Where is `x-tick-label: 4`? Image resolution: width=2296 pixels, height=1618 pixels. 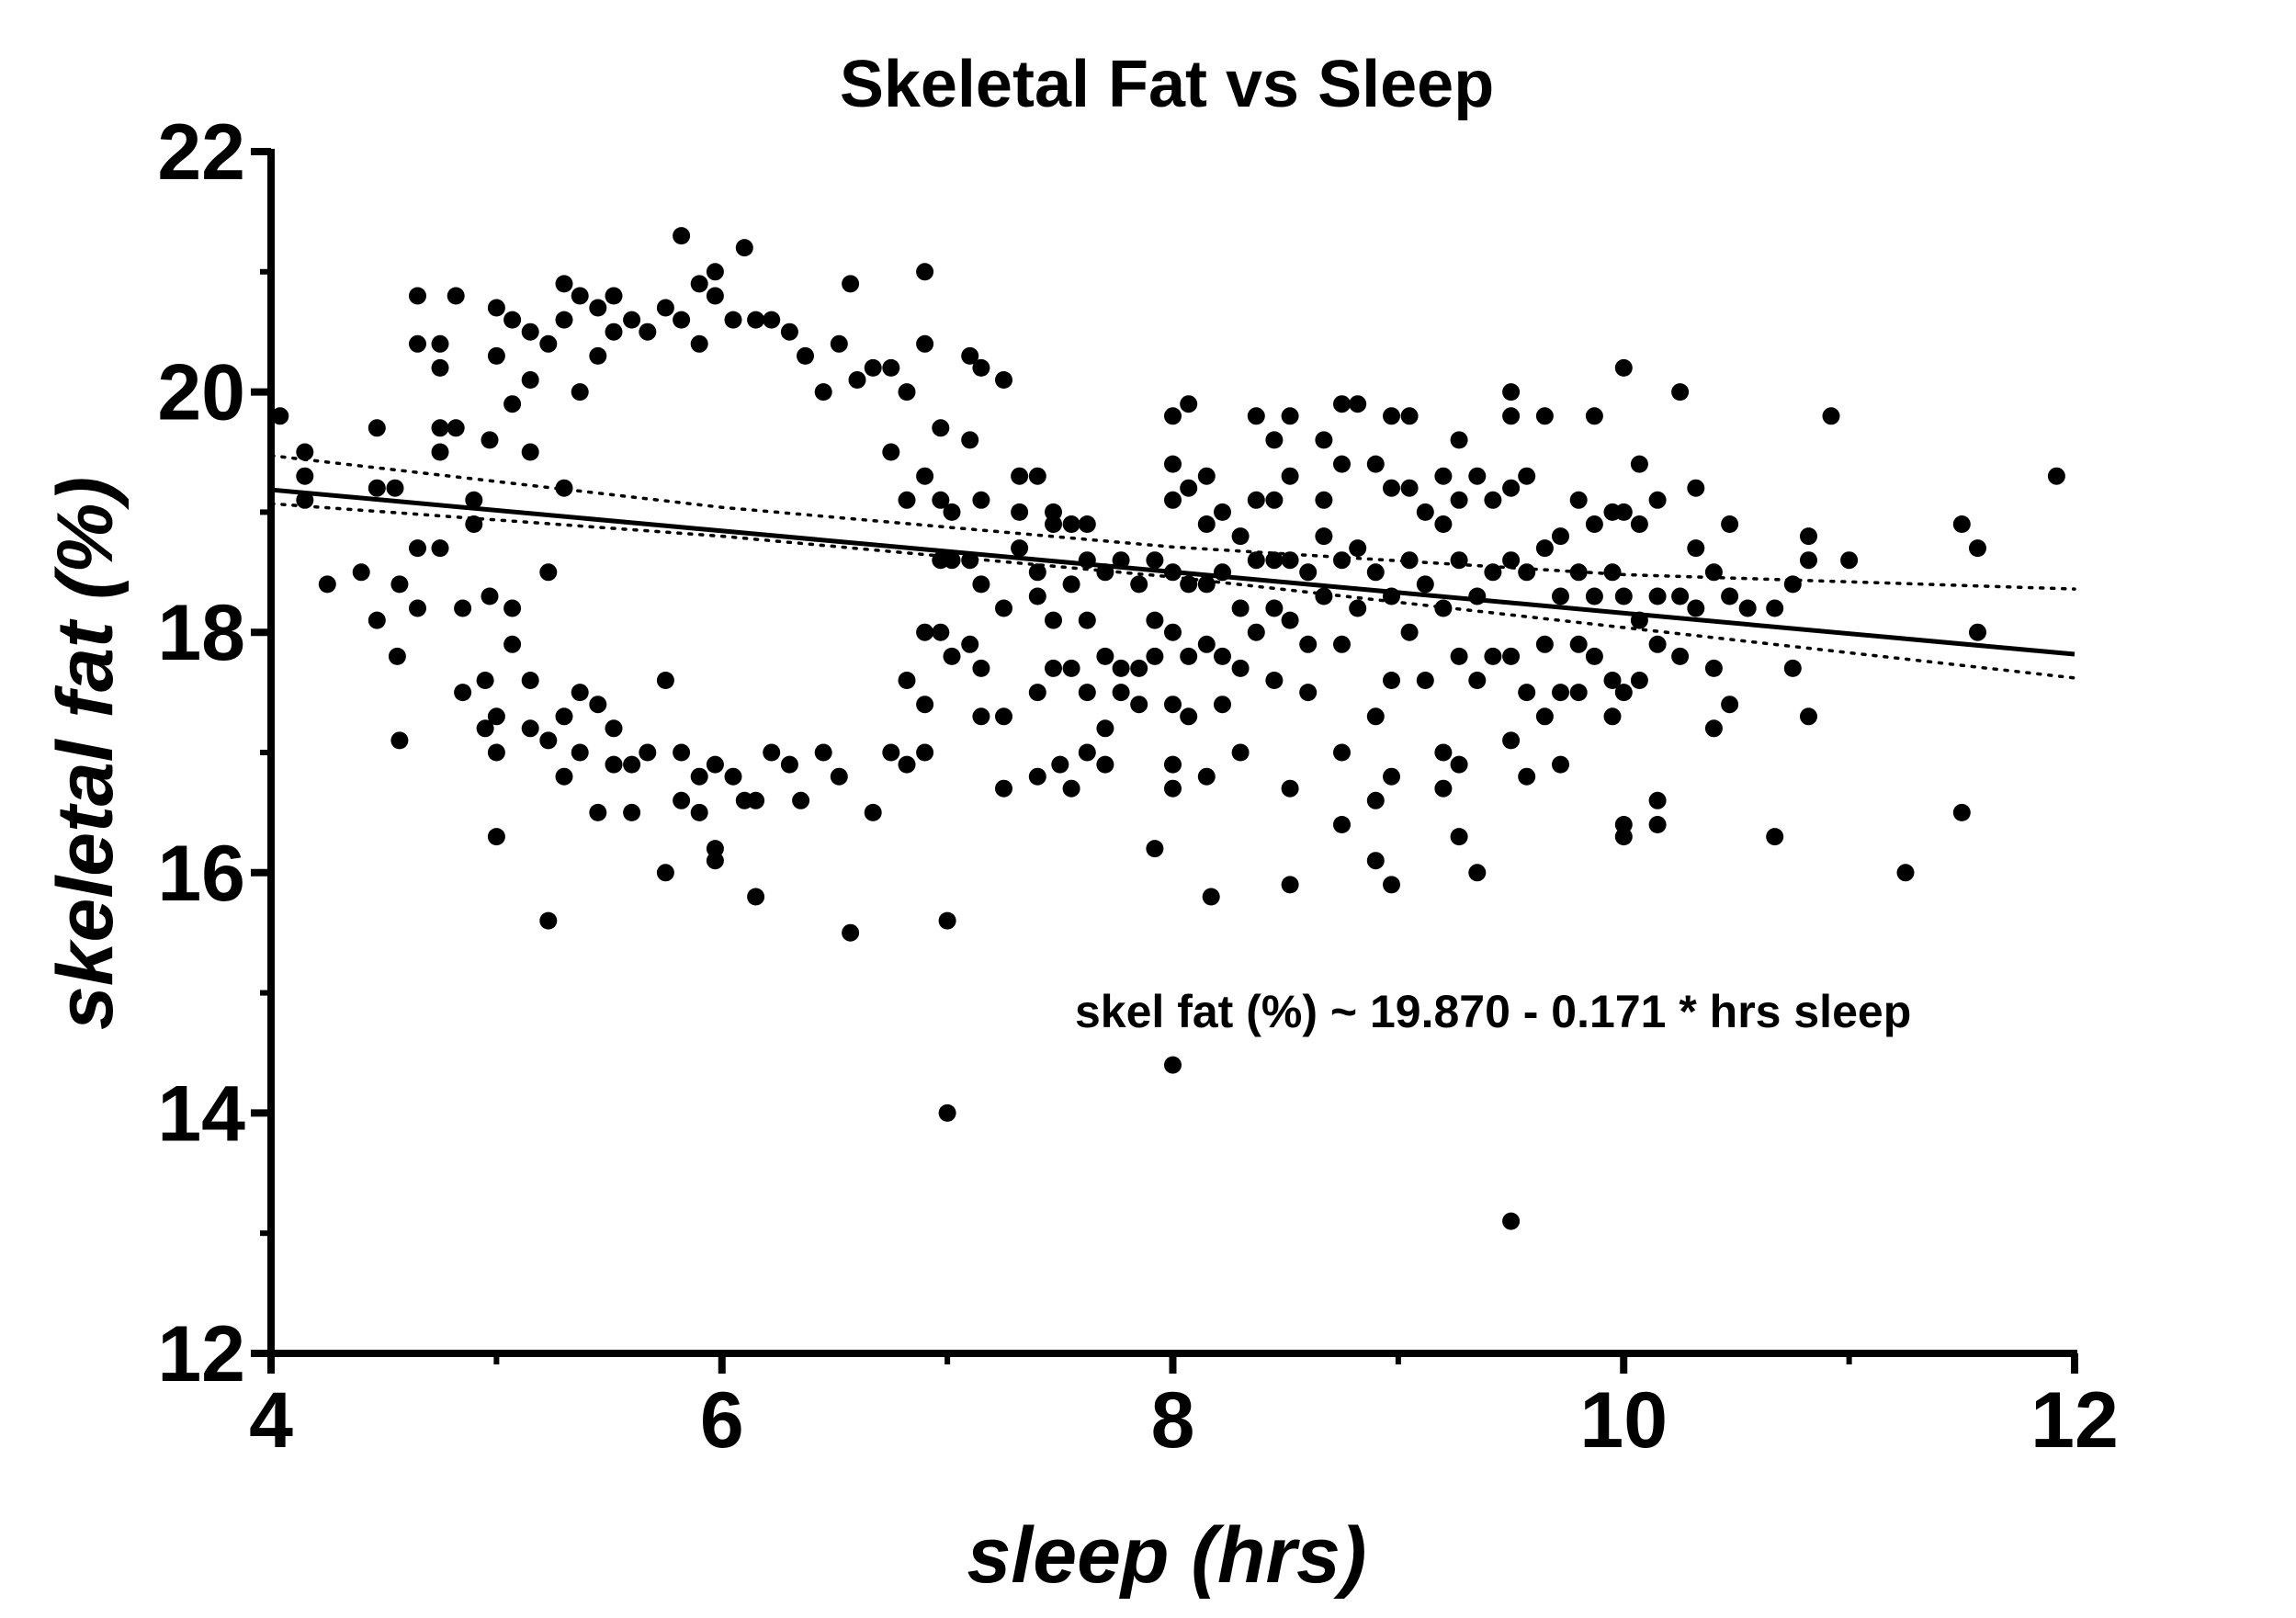 x-tick-label: 4 is located at coordinates (271, 1420).